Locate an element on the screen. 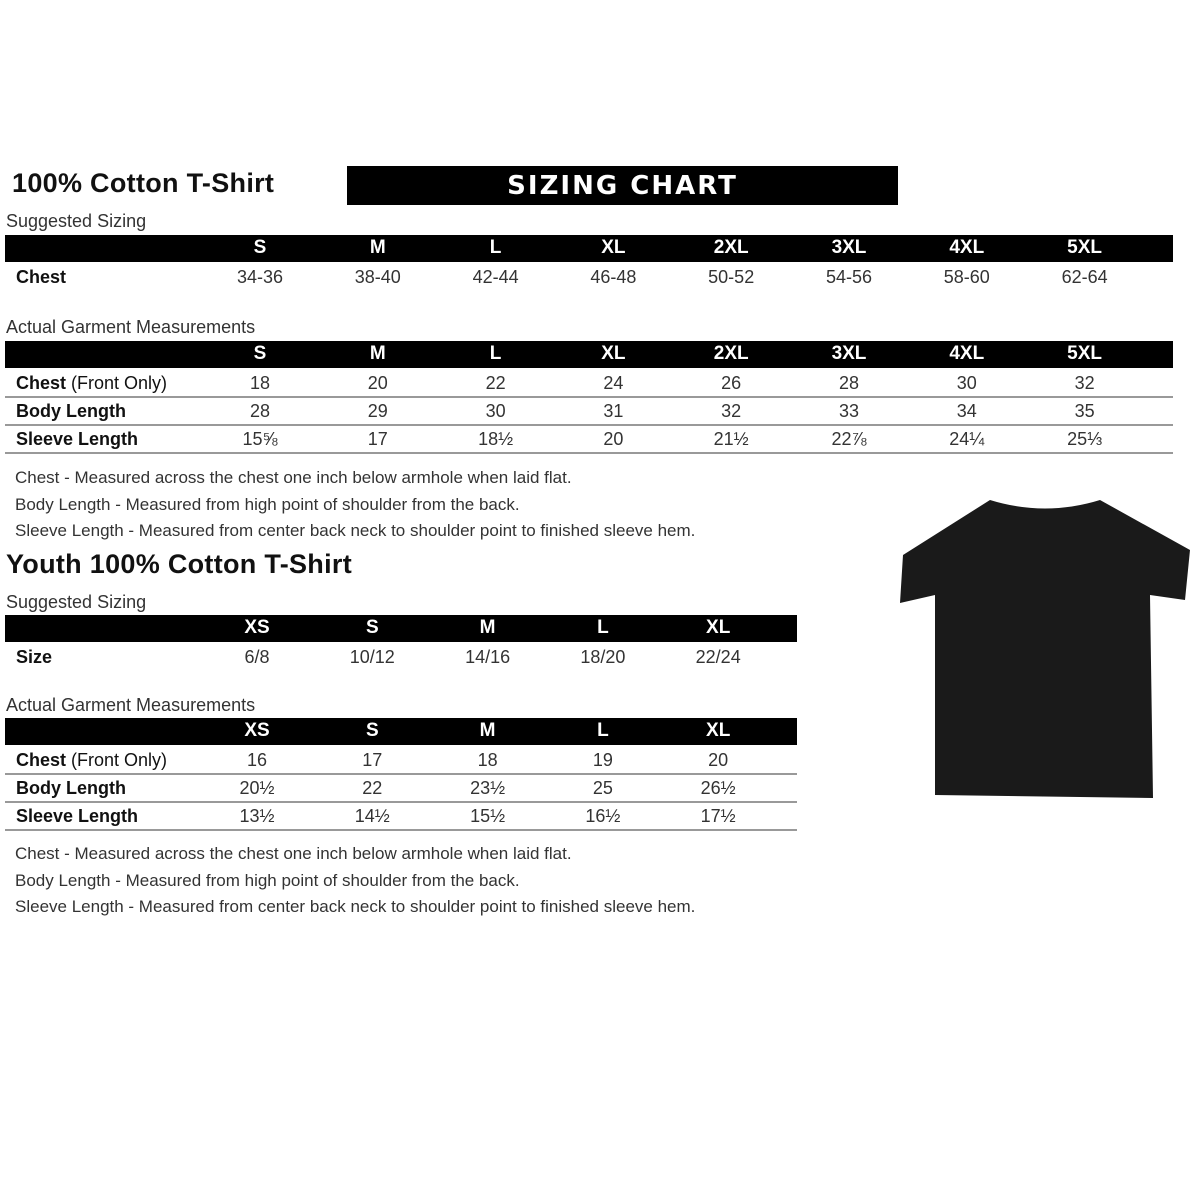  table-cell: 30 is located at coordinates (495, 411).